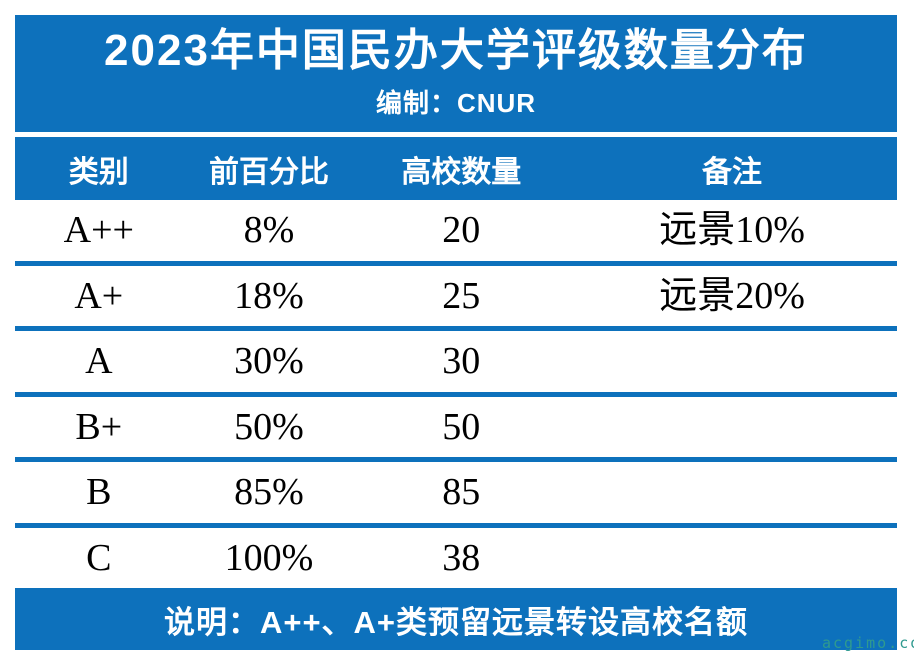 The width and height of the screenshot is (914, 666). What do you see at coordinates (456, 622) in the screenshot?
I see `footer-note-text: 说明：A++、A+类预留远景转设高校名额` at bounding box center [456, 622].